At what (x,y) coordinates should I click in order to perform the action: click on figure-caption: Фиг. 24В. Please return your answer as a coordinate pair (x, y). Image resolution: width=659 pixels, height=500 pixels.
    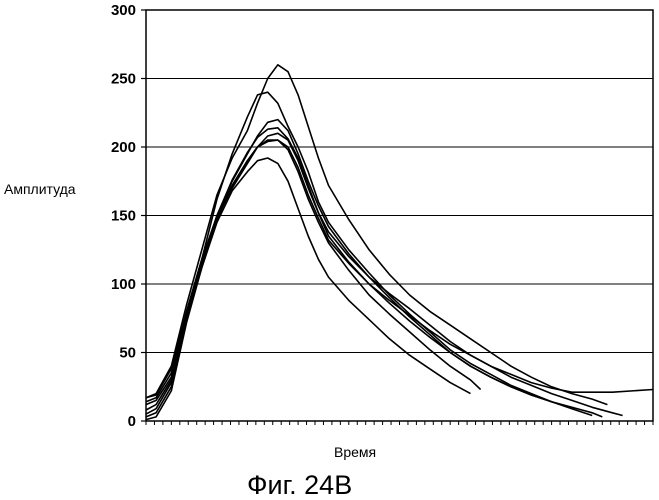
    Looking at the image, I should click on (299, 485).